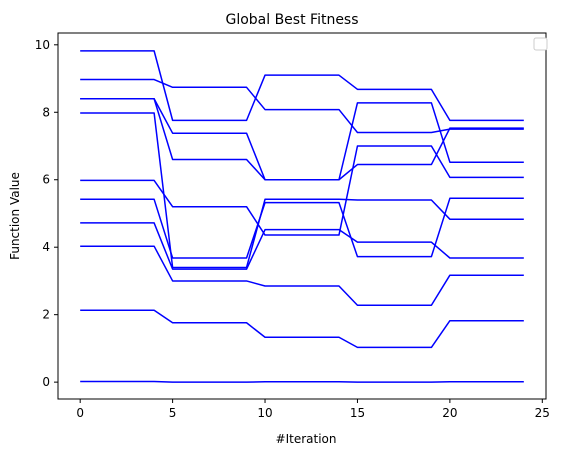 This screenshot has width=567, height=455. I want to click on legend-box, so click(540, 44).